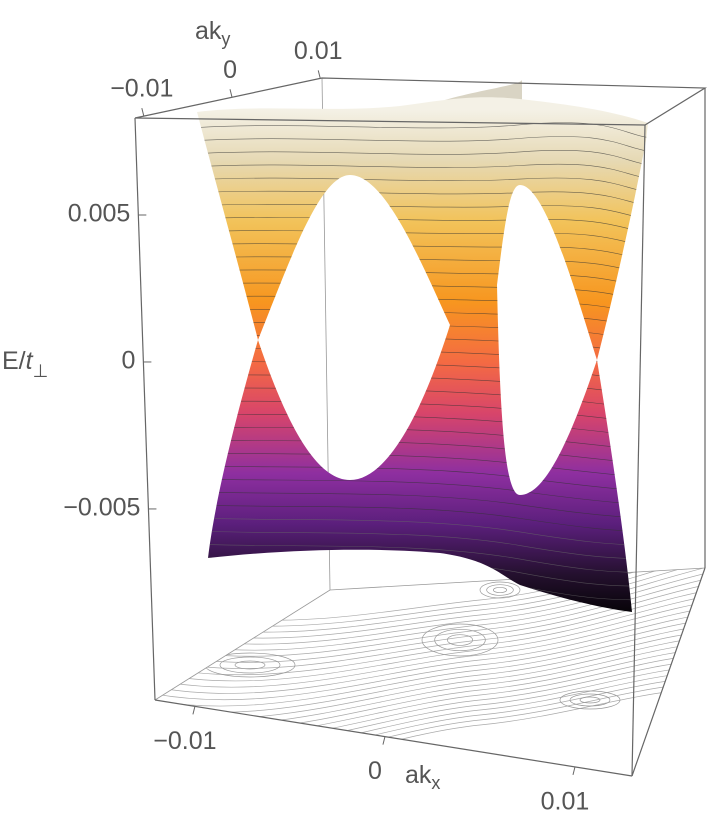 This screenshot has height=825, width=717. What do you see at coordinates (225, 39) in the screenshot?
I see `y-label-sub: y` at bounding box center [225, 39].